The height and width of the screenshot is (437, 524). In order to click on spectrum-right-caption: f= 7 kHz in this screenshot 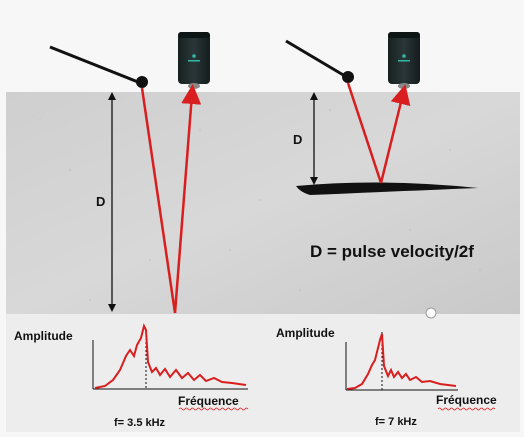, I will do `click(396, 422)`.